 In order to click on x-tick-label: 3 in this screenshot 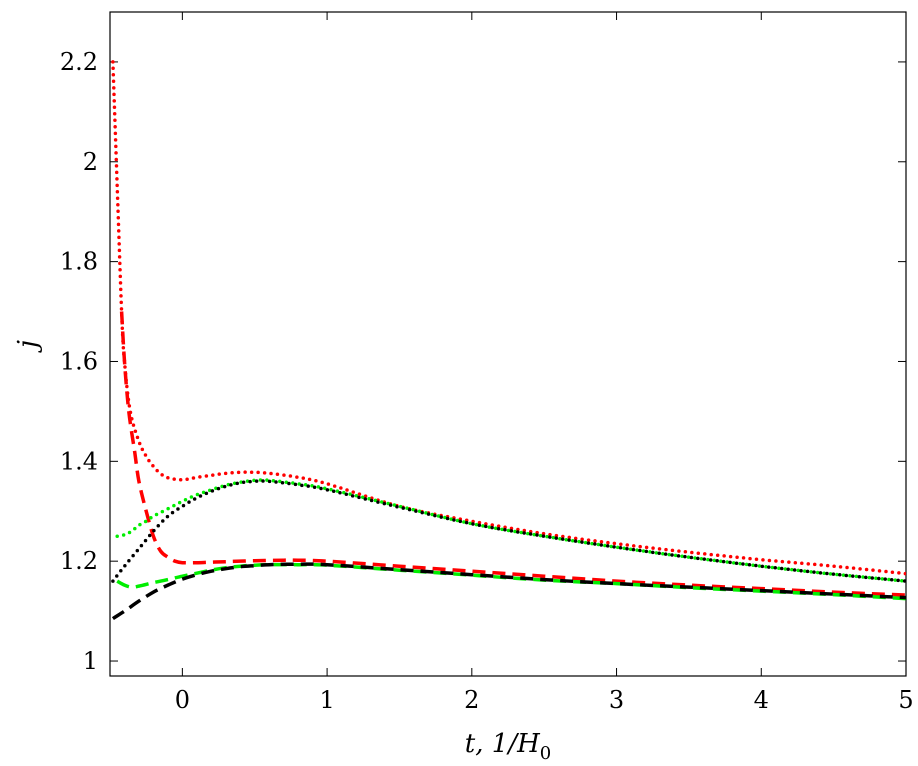, I will do `click(616, 700)`.